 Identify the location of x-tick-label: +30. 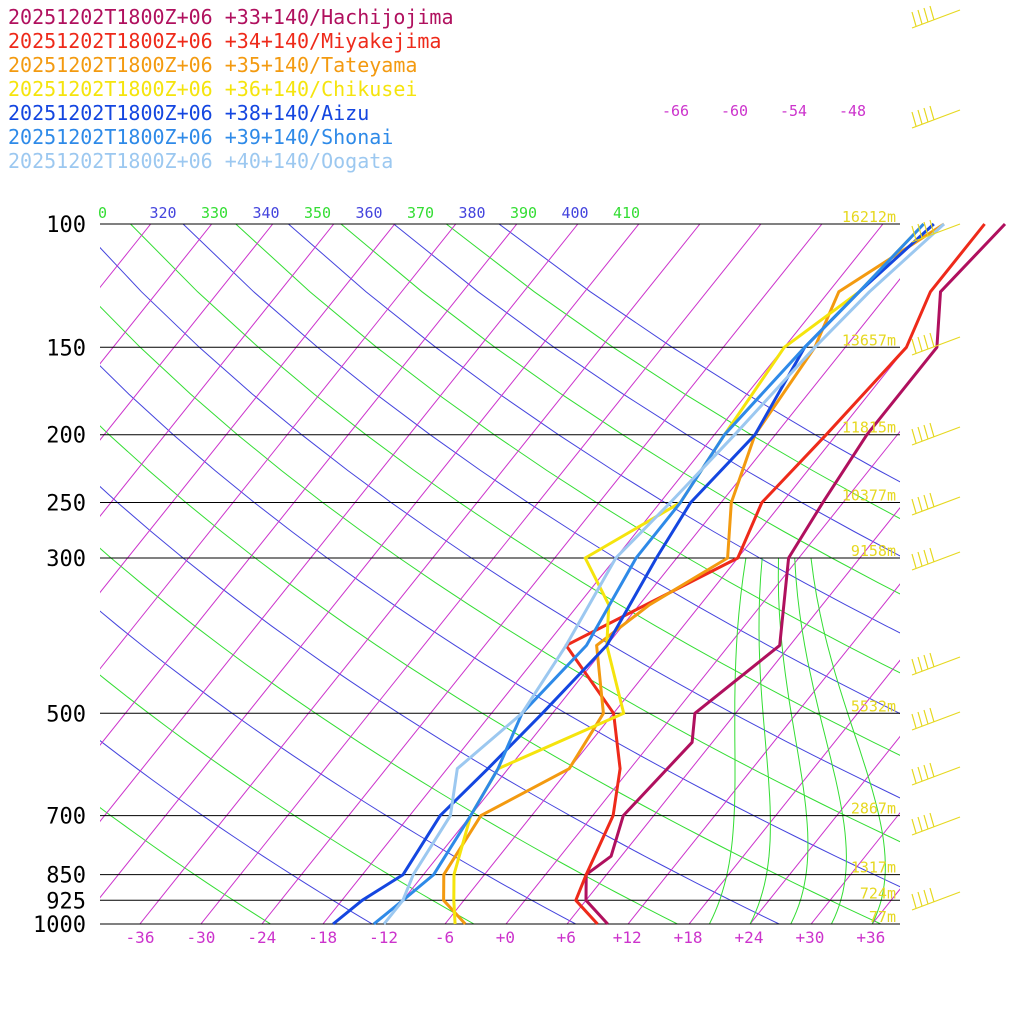
(809, 937).